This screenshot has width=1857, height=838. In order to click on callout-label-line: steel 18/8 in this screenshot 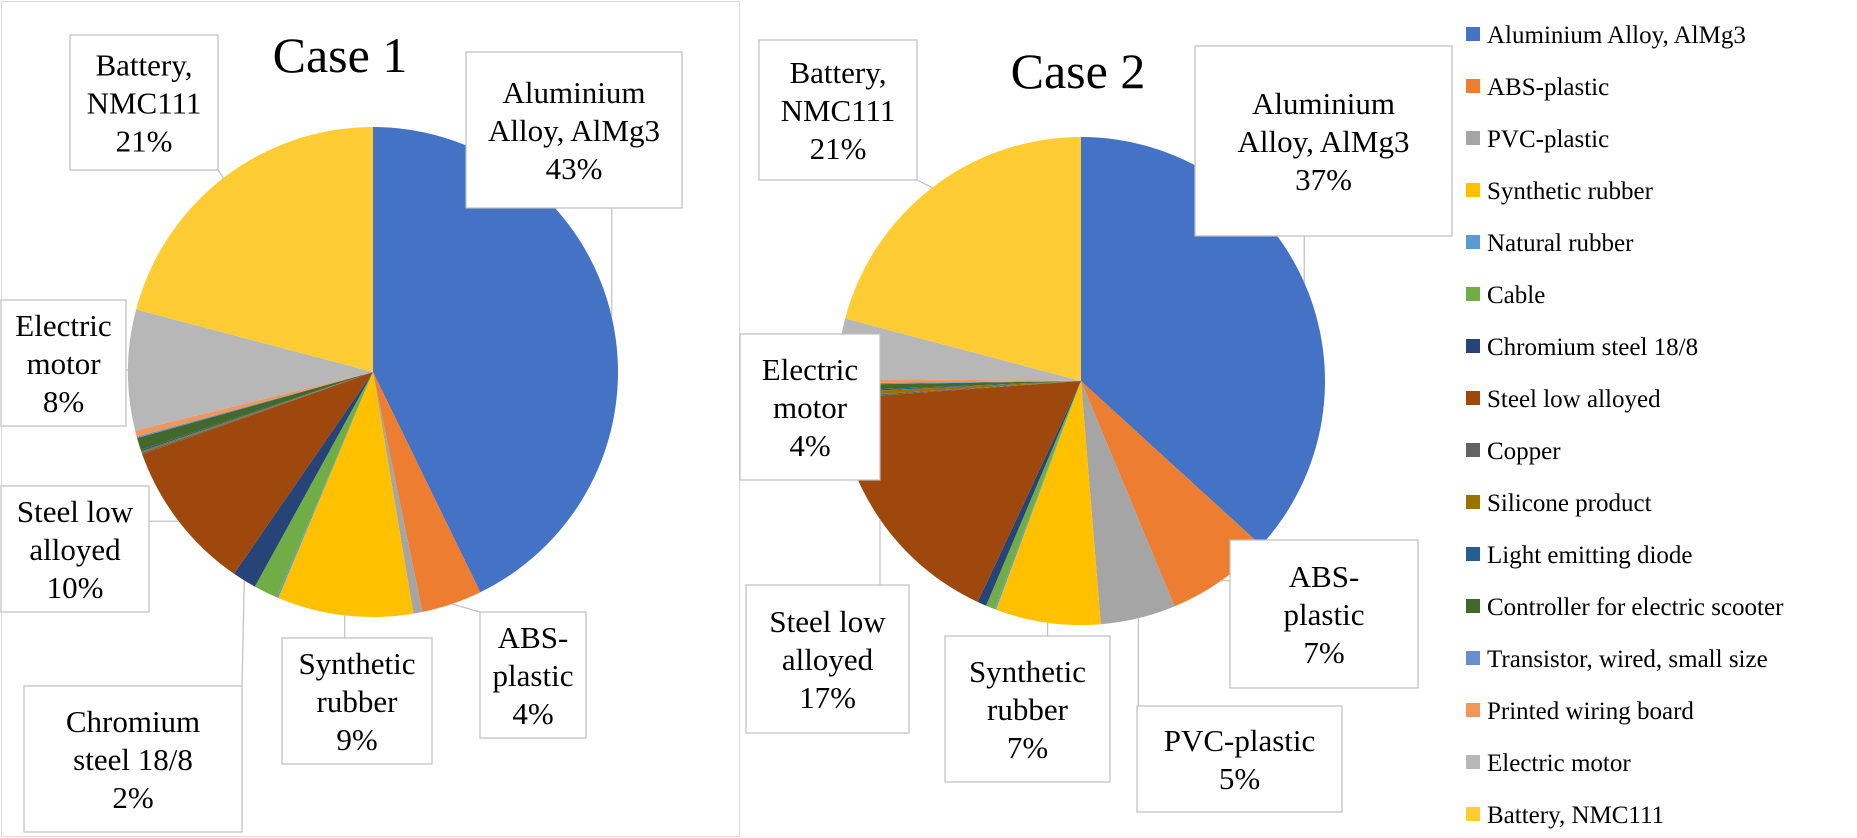, I will do `click(133, 759)`.